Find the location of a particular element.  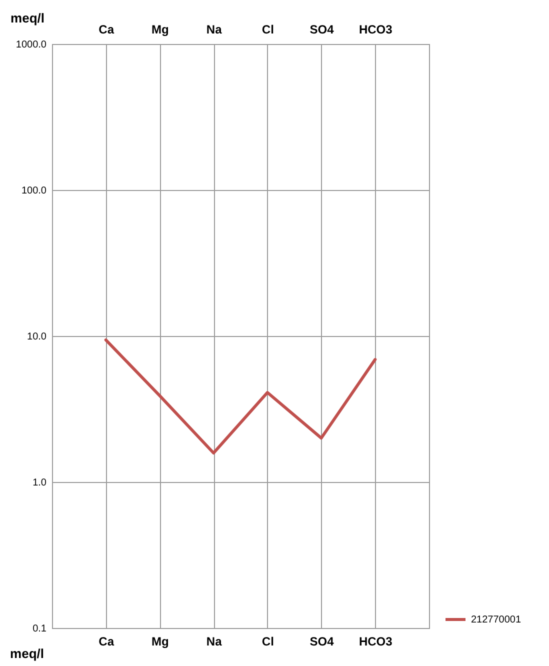

category-label: HCO3 is located at coordinates (375, 29).